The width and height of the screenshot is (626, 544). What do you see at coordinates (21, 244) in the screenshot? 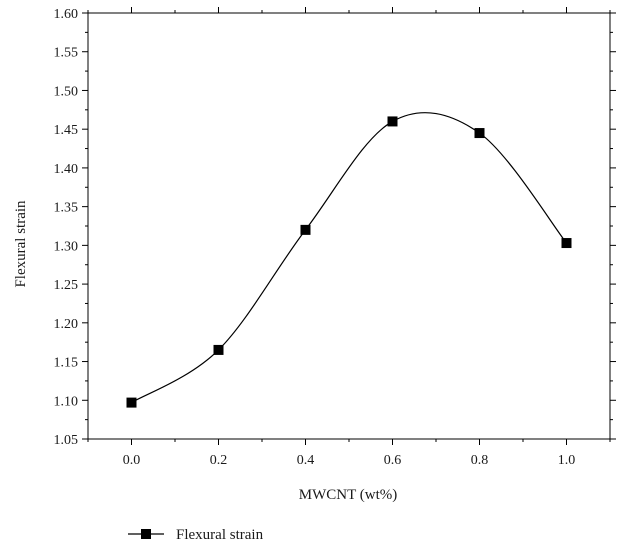
I see `y-axis-title: Flexural strain` at bounding box center [21, 244].